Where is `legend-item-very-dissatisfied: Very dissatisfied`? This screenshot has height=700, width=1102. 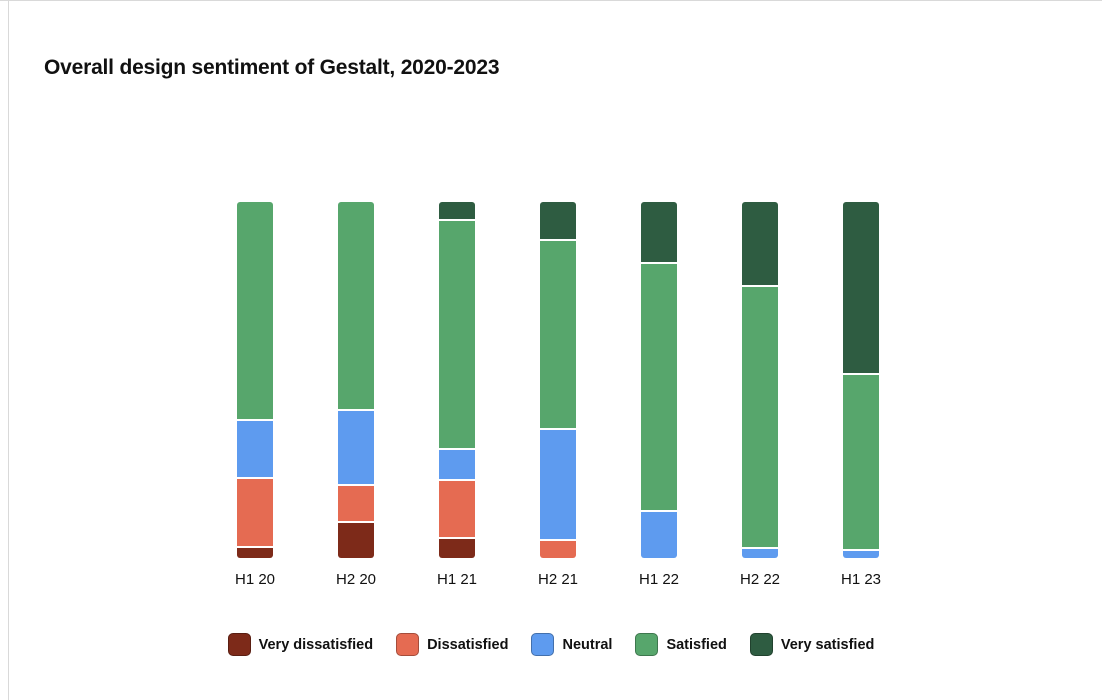 legend-item-very-dissatisfied: Very dissatisfied is located at coordinates (300, 644).